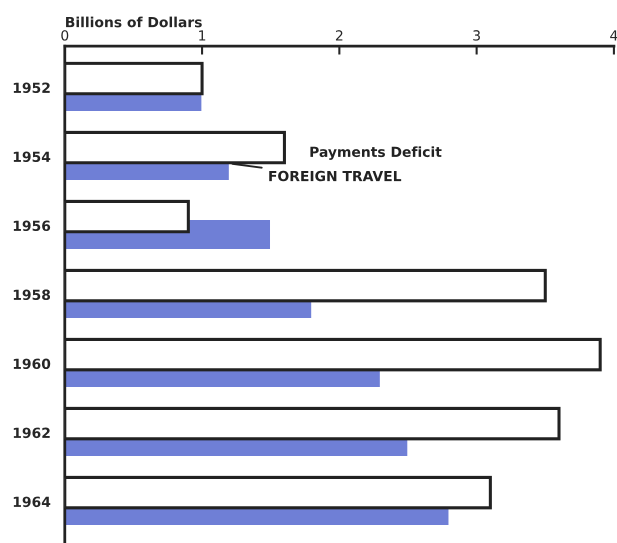 The image size is (617, 543). What do you see at coordinates (32, 364) in the screenshot?
I see `y-tick-label: 1960` at bounding box center [32, 364].